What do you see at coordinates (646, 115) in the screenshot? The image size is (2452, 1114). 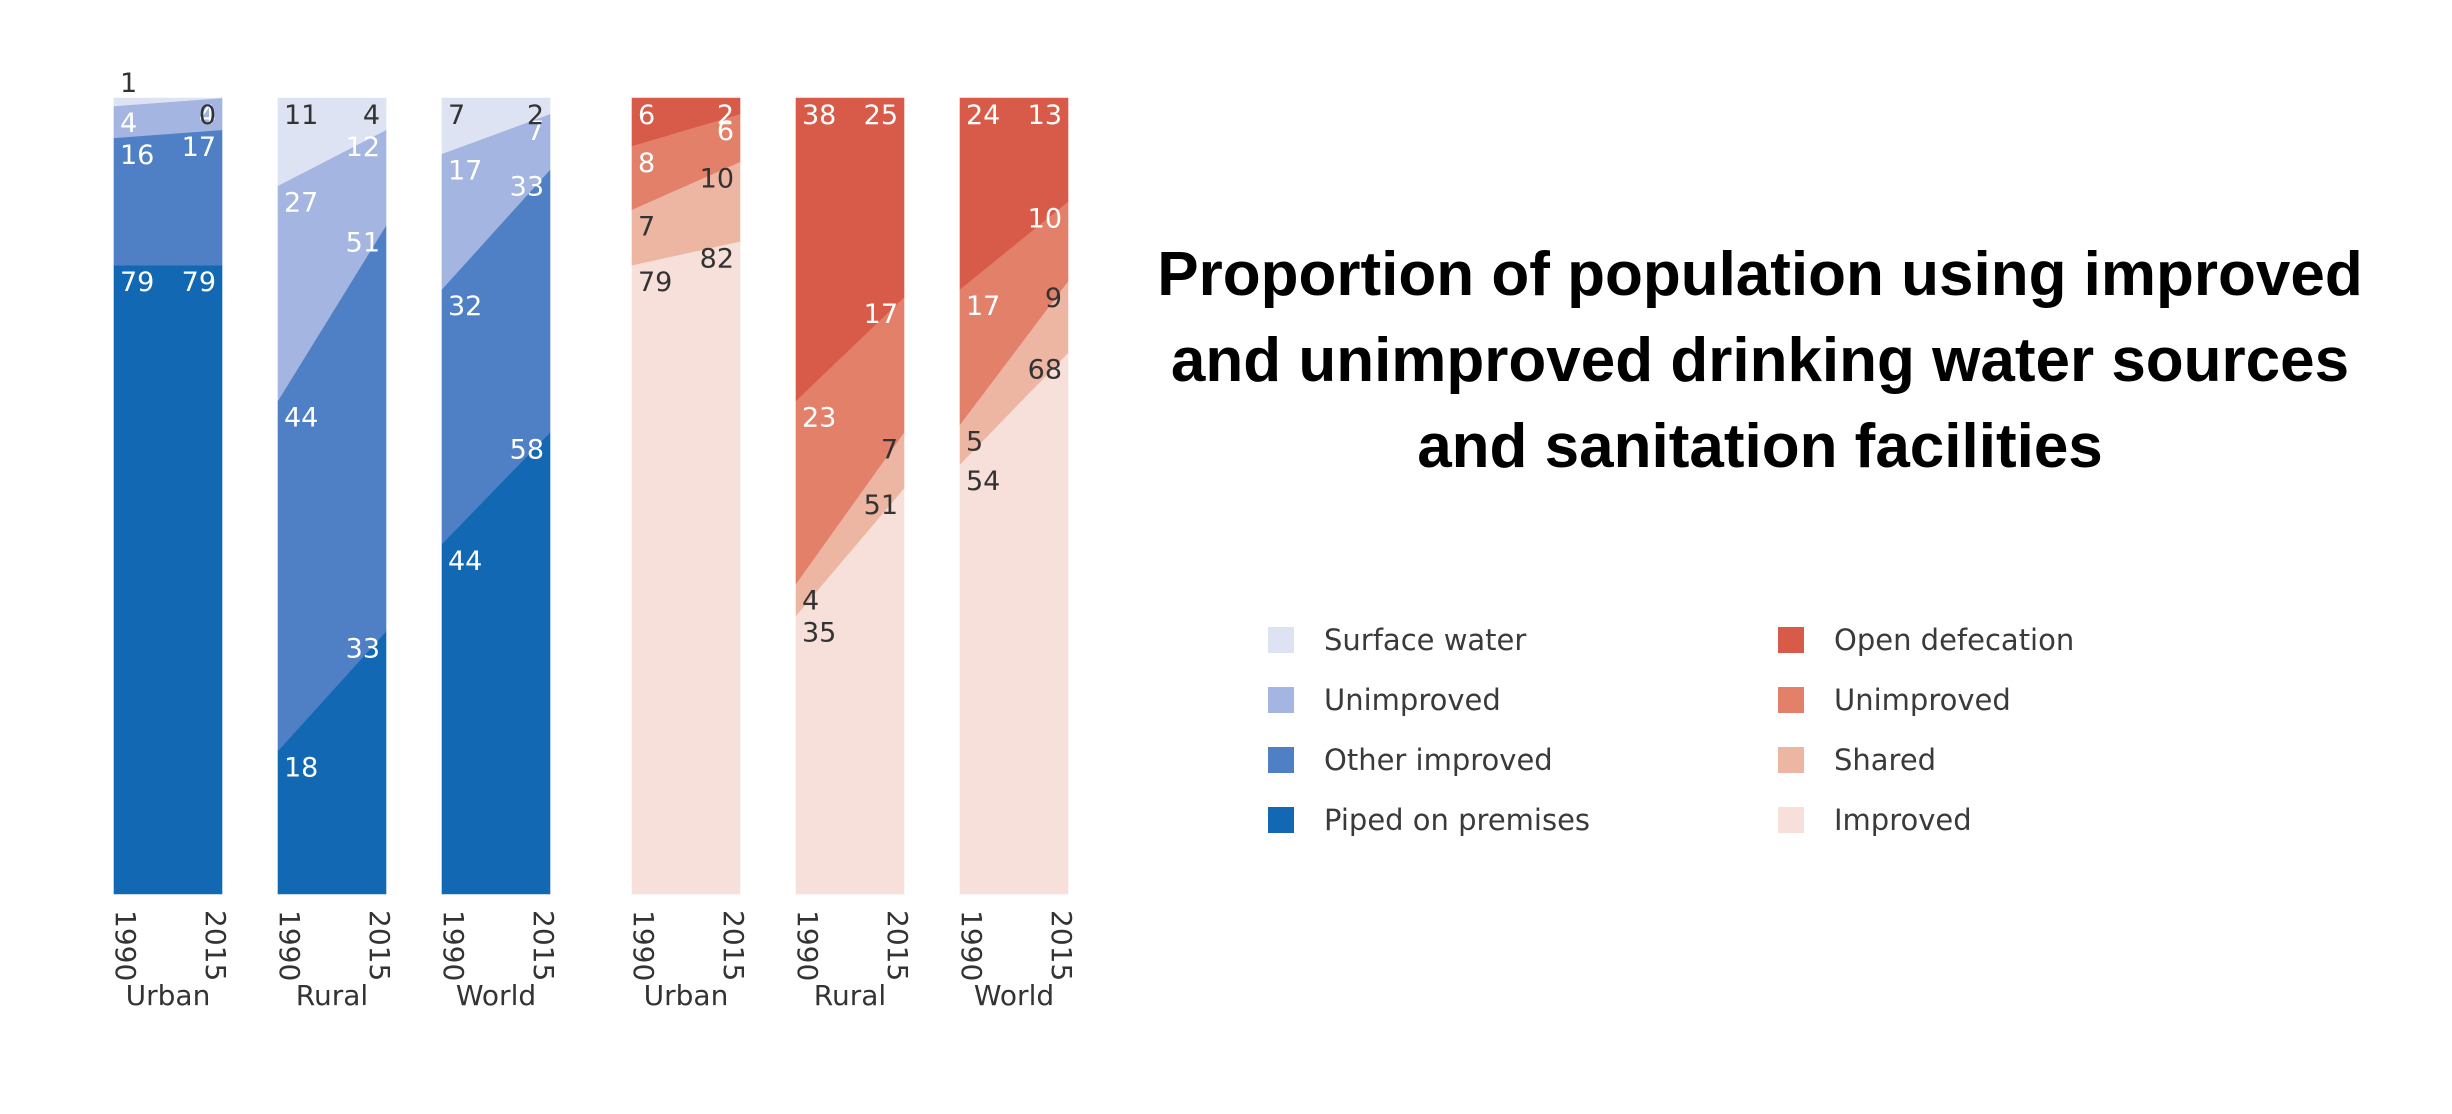 I see `data-label-sanitation-urban-open-defecation-1990: 6` at bounding box center [646, 115].